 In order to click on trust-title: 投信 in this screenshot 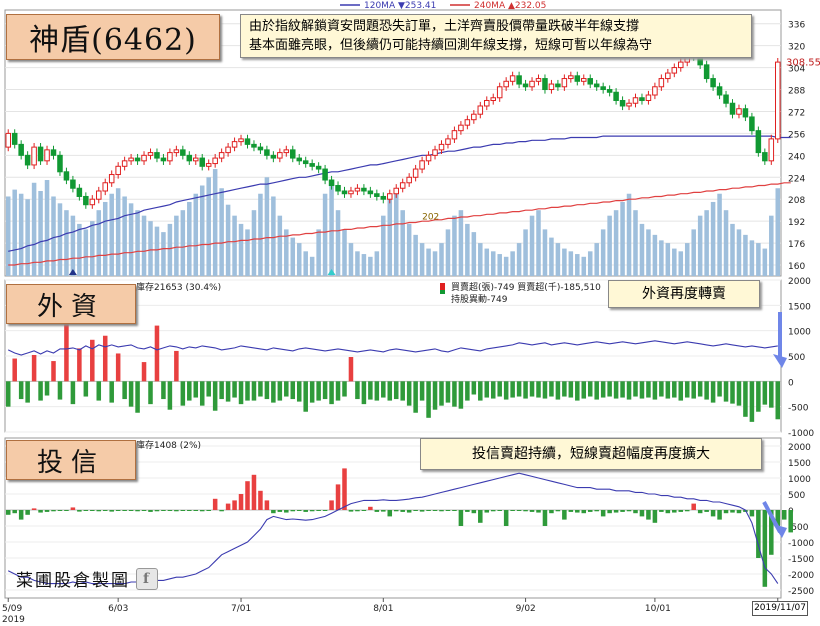, I will do `click(71, 460)`.